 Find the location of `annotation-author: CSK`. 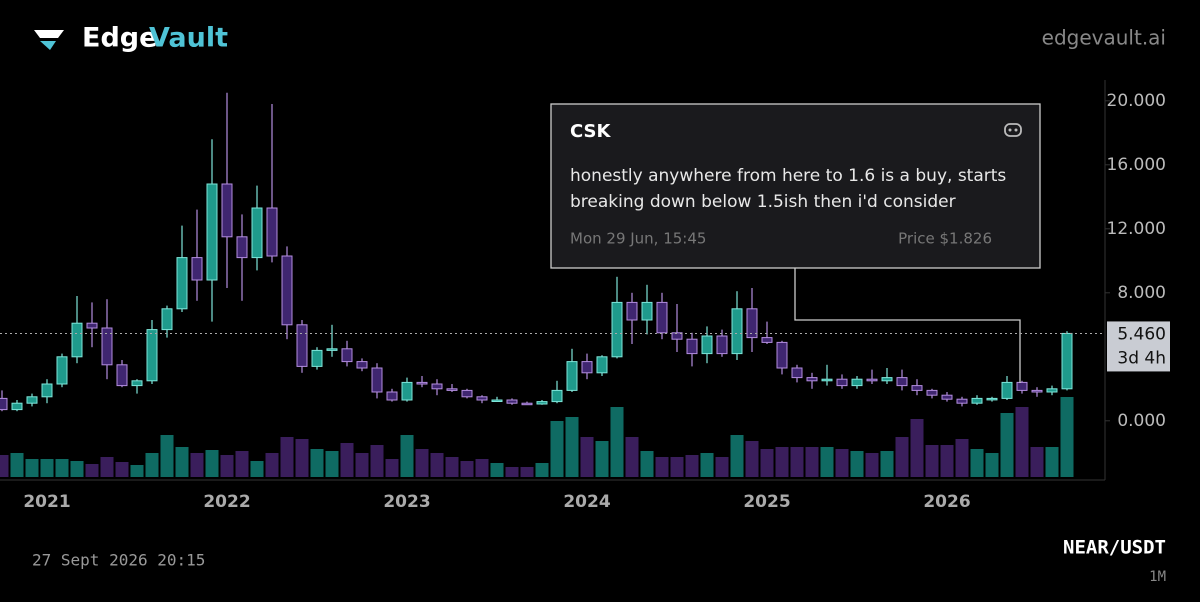

annotation-author: CSK is located at coordinates (591, 131).